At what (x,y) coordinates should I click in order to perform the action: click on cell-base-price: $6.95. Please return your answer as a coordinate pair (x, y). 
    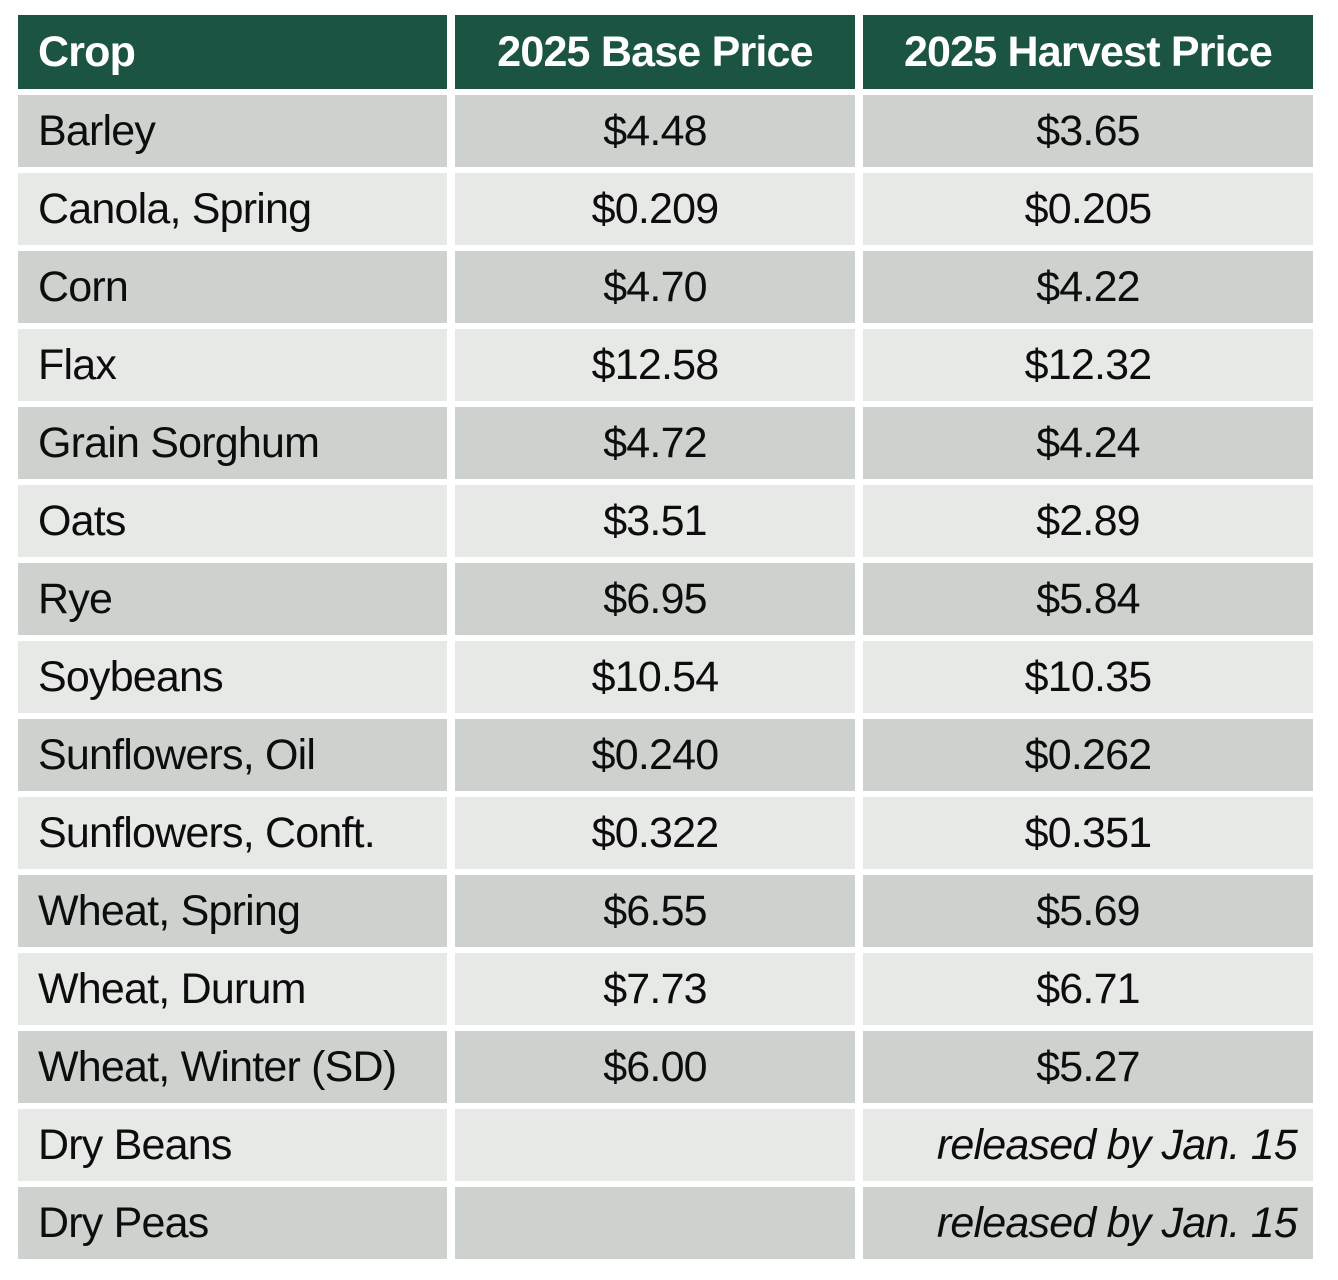
    Looking at the image, I should click on (655, 599).